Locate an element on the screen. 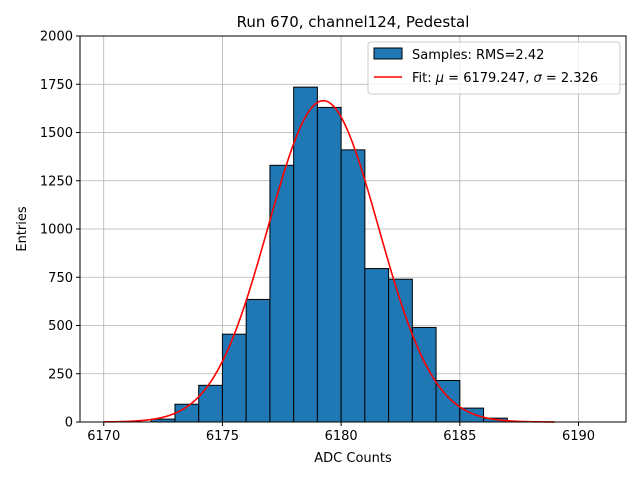  y-tick-label: 750 is located at coordinates (60, 278).